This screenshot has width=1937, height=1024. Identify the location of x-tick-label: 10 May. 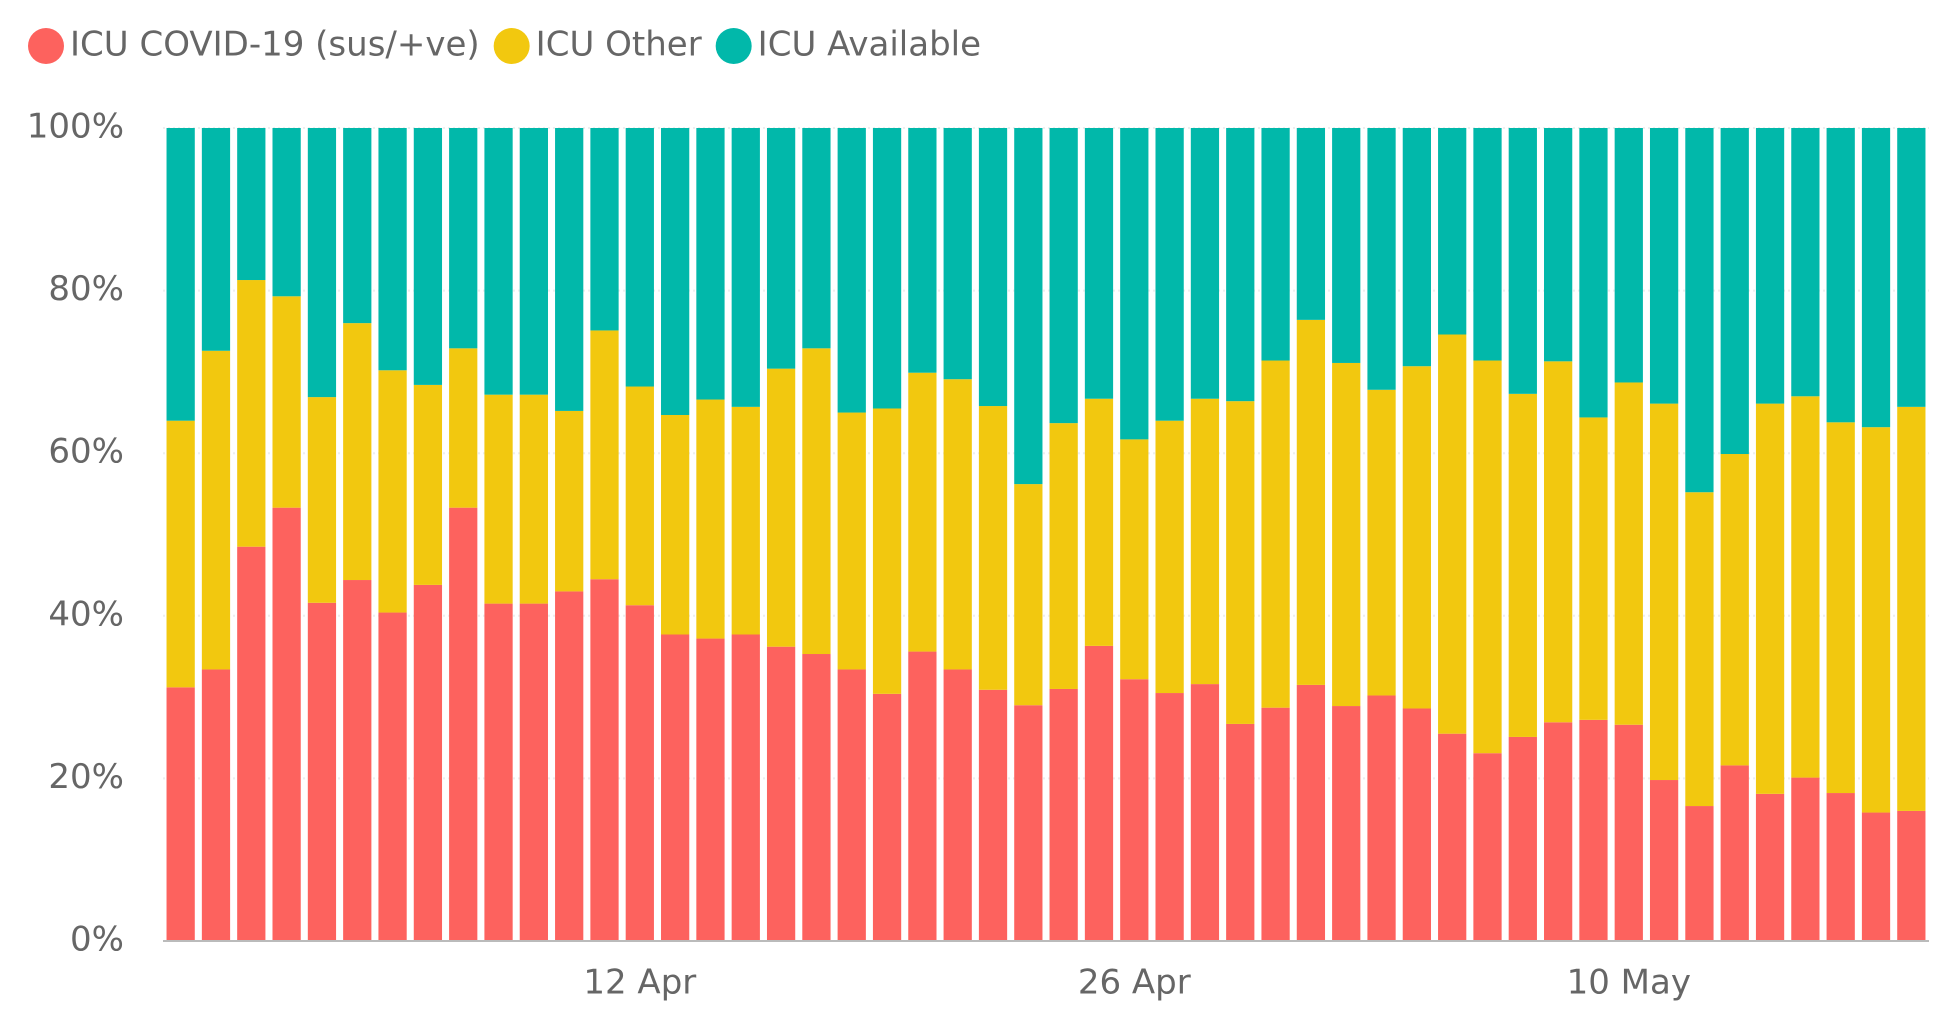
(1629, 983).